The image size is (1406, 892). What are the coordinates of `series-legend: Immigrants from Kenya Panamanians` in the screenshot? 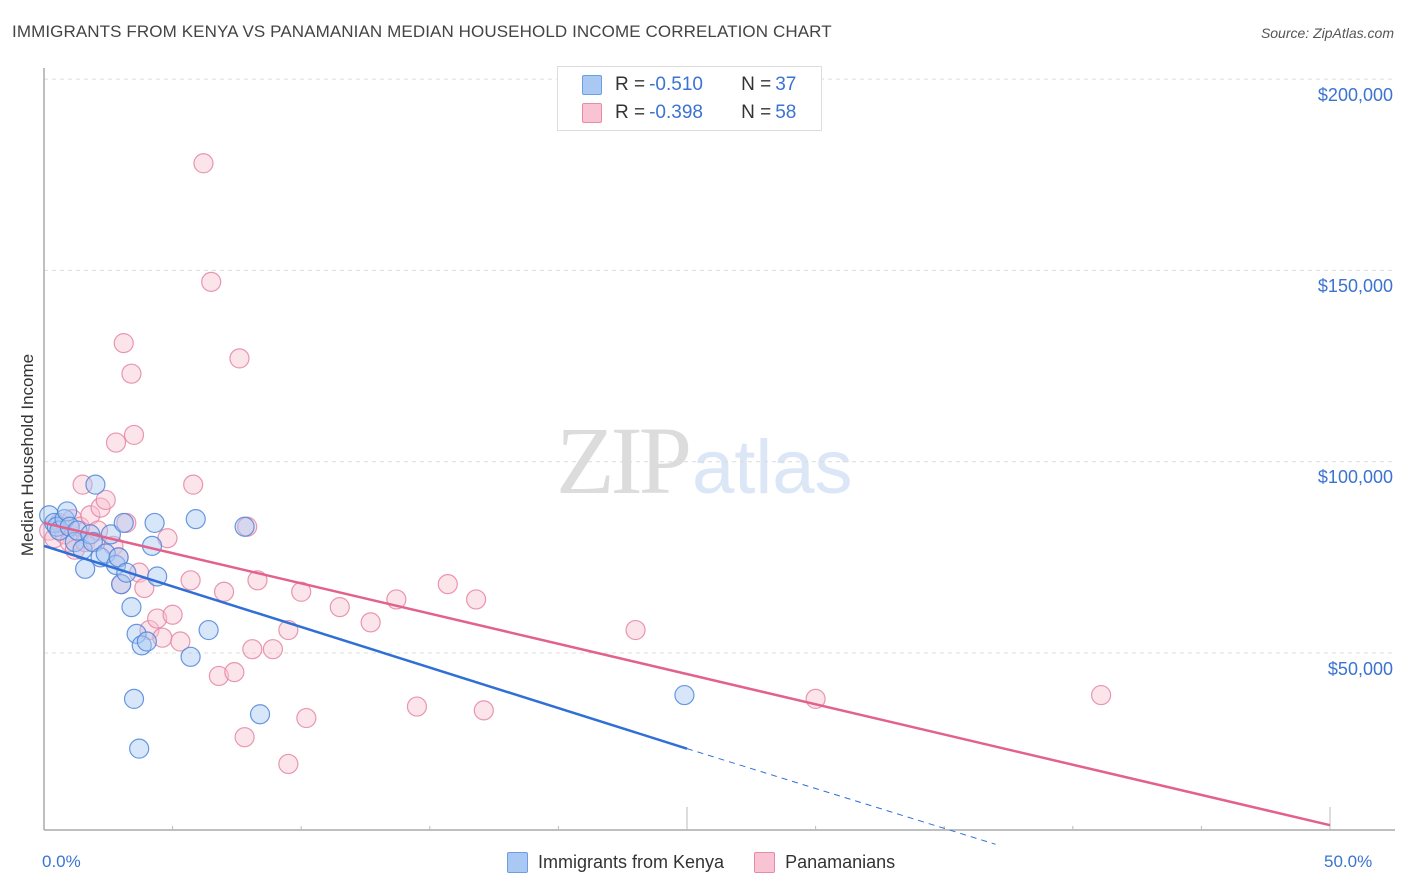 It's located at (716, 862).